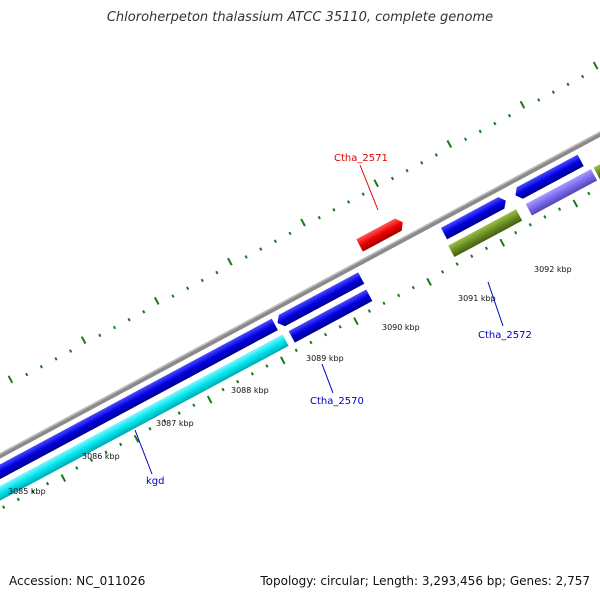  Describe the element at coordinates (27, 491) in the screenshot. I see `scale-label: 3085 kbp` at that location.